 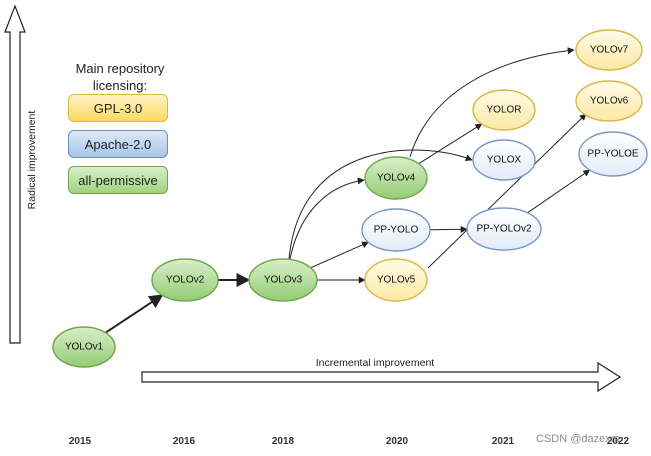 I want to click on node-yolov5, so click(x=396, y=280).